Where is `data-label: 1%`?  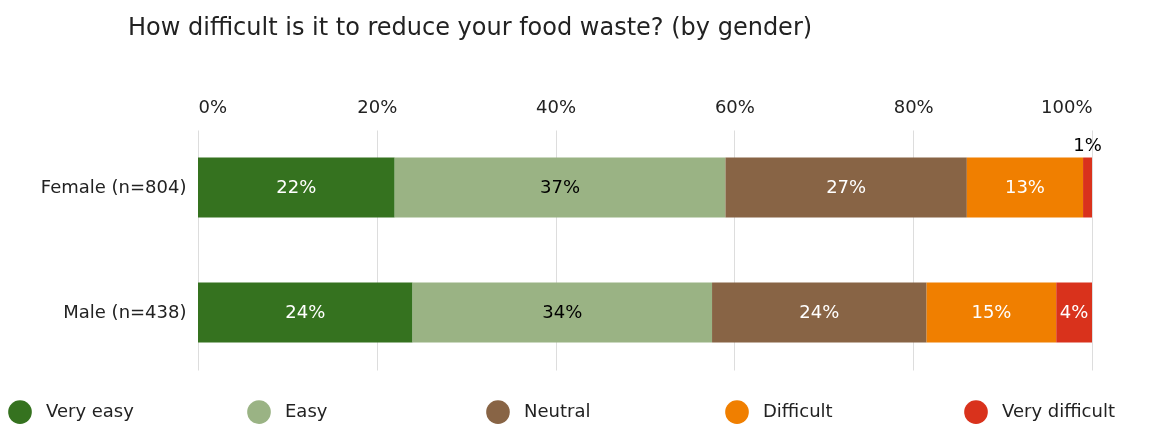
data-label: 1% is located at coordinates (1087, 144).